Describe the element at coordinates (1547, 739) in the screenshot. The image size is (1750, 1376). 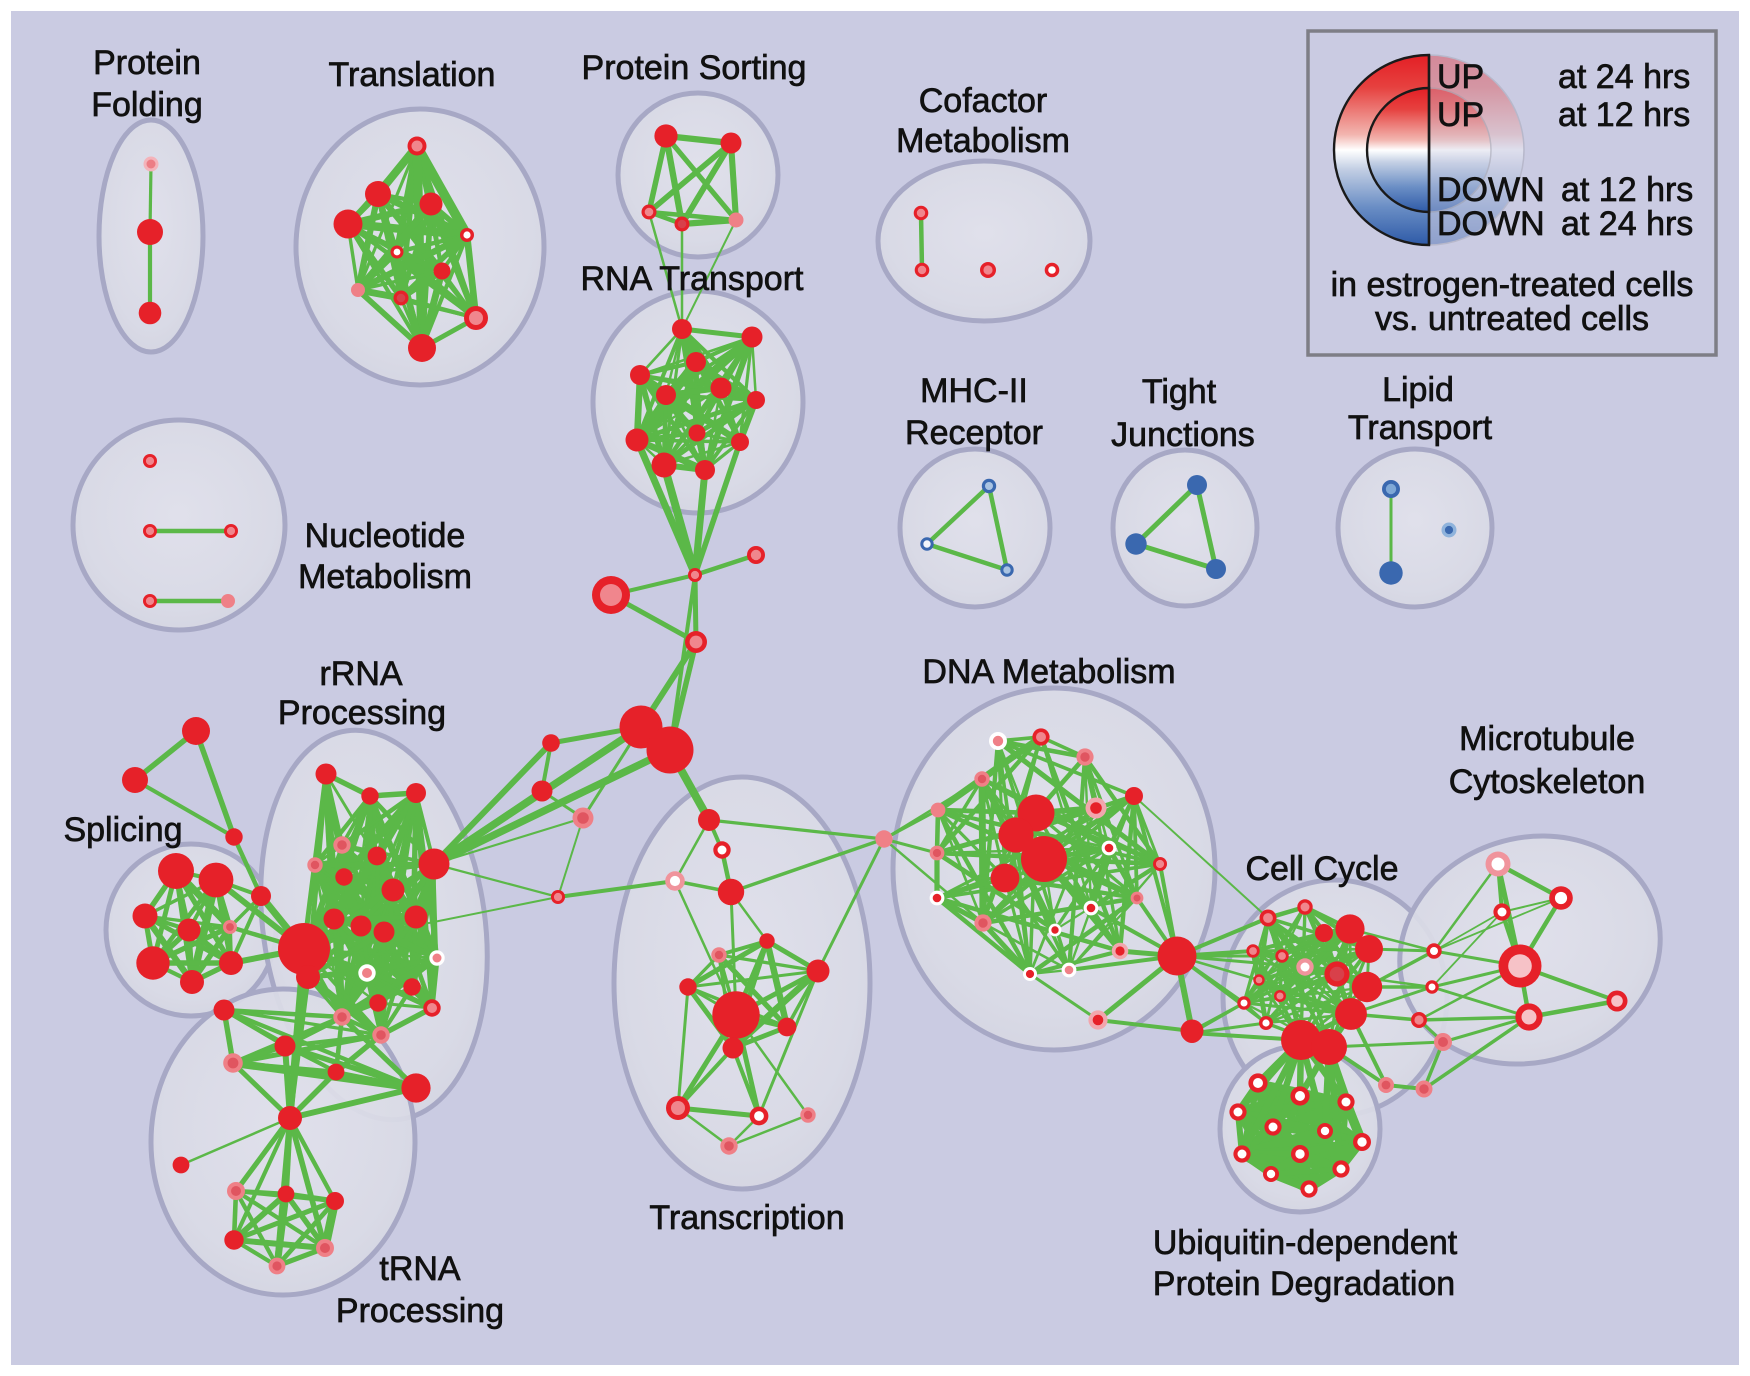
I see `svg-text: Microtubule` at that location.